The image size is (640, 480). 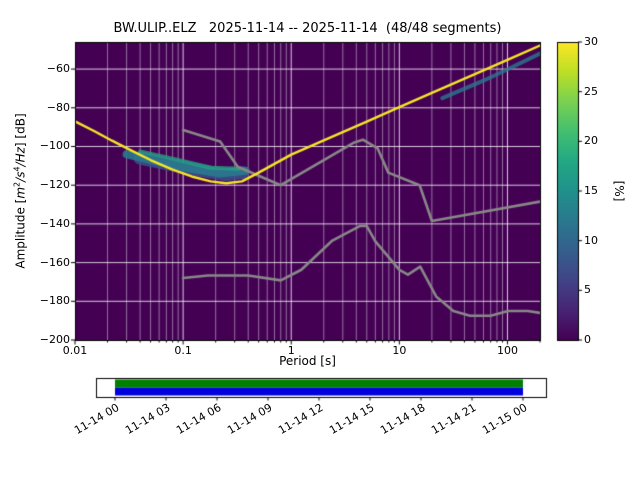 What do you see at coordinates (591, 190) in the screenshot?
I see `colorbar-tick-label: 15` at bounding box center [591, 190].